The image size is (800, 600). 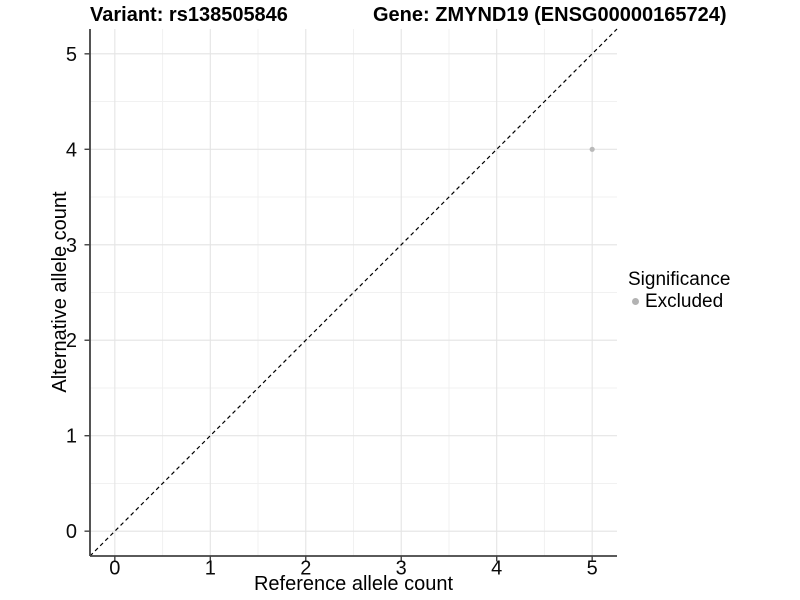 I want to click on plot-title-variant: Variant: rs138505846, so click(x=189, y=15).